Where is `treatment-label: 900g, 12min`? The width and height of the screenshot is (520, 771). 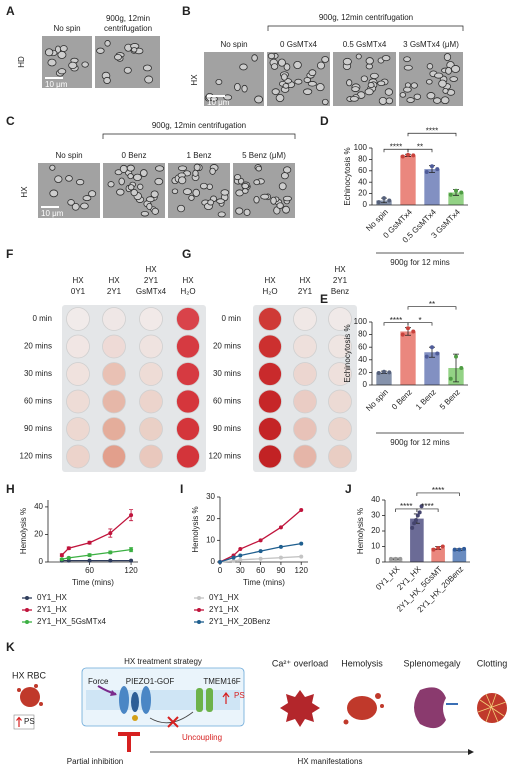 treatment-label: 900g, 12min is located at coordinates (128, 18).